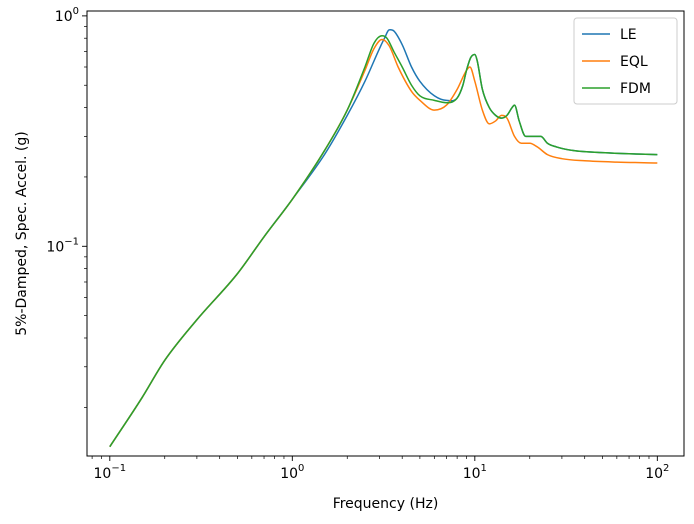 The image size is (694, 524). Describe the element at coordinates (110, 472) in the screenshot. I see `x-tick-label: 10⁻¹` at that location.